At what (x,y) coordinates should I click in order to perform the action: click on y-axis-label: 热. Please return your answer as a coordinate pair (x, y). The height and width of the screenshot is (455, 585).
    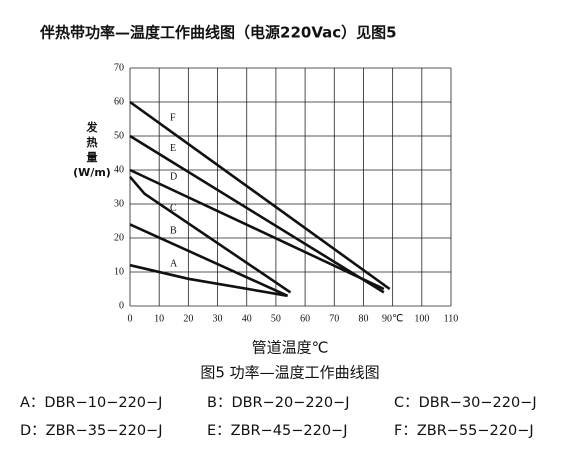
    Looking at the image, I should click on (92, 142).